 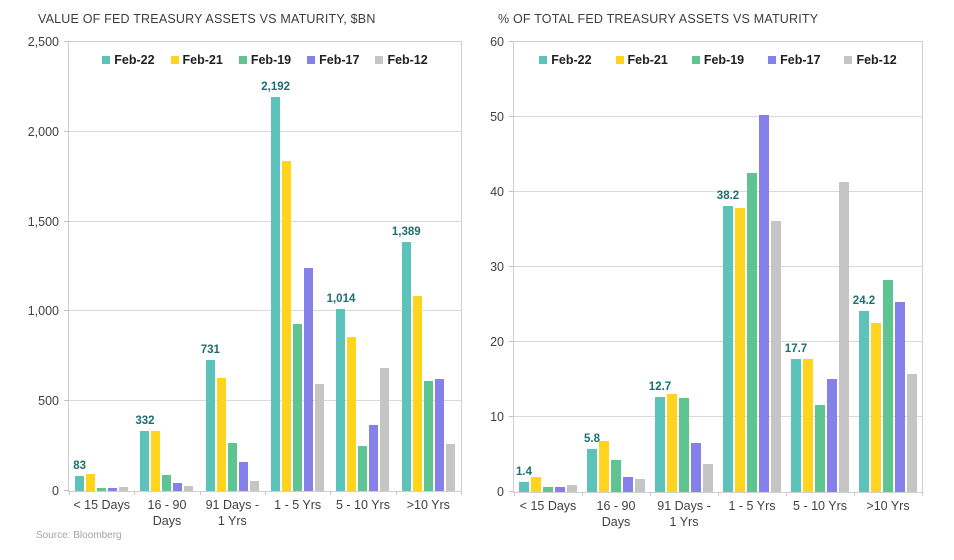 What do you see at coordinates (55, 491) in the screenshot?
I see `y-tick-label: 0` at bounding box center [55, 491].